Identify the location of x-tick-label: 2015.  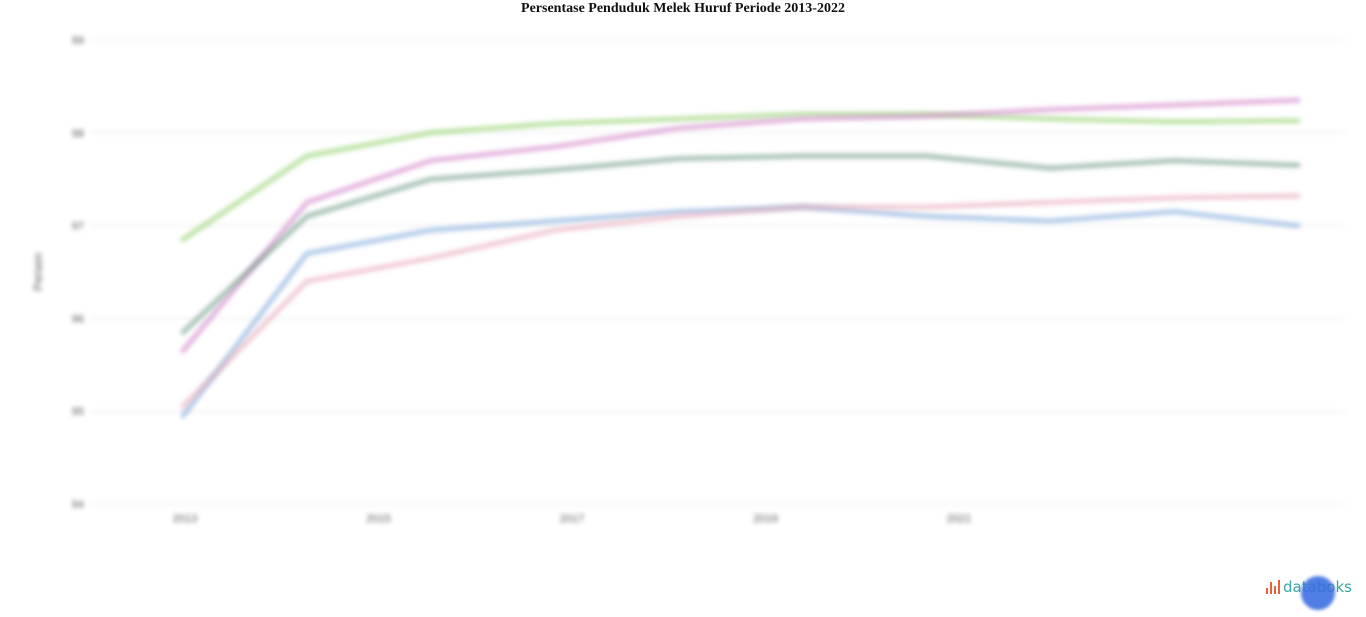
(378, 519).